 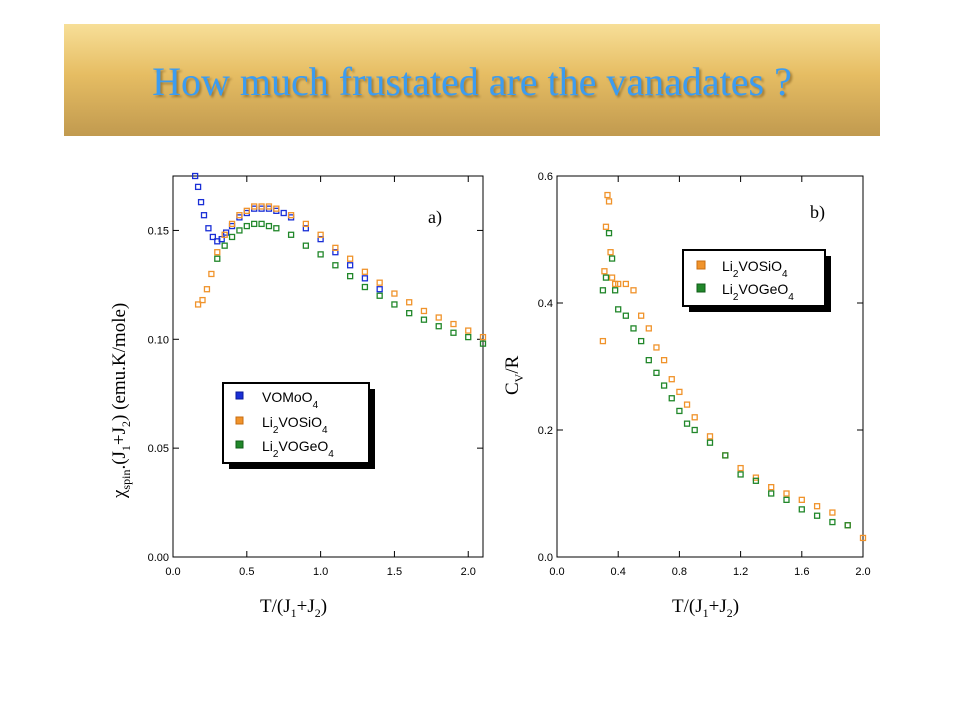 What do you see at coordinates (545, 177) in the screenshot?
I see `chart-b-ytick-label-3: 0.6` at bounding box center [545, 177].